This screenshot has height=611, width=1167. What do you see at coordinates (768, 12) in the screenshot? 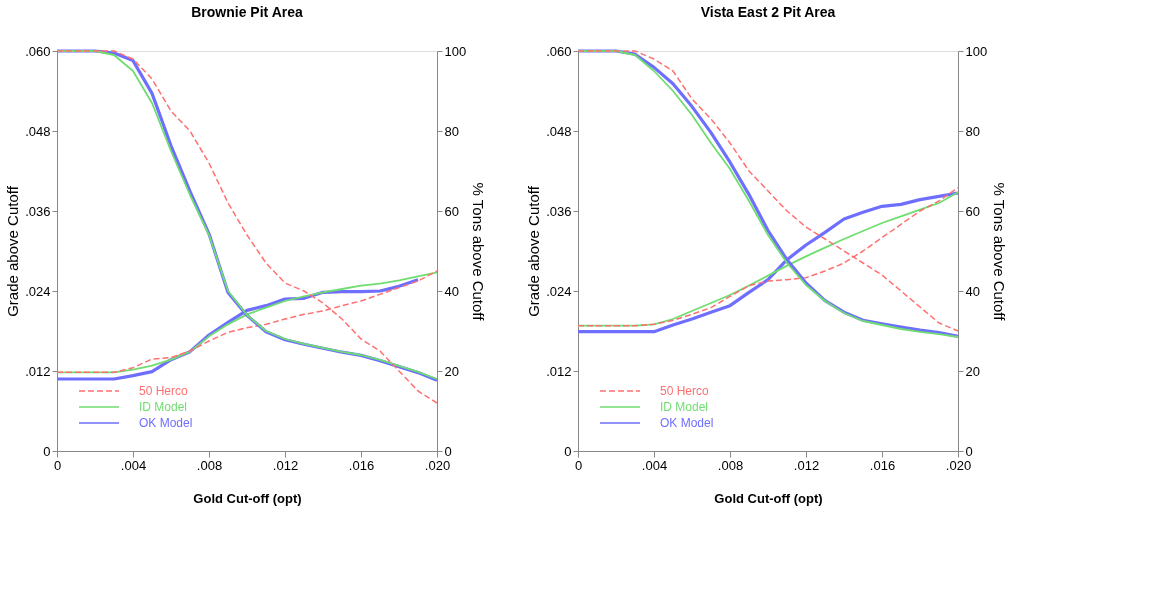
I see `chart-title: Vista East 2 Pit Area` at bounding box center [768, 12].